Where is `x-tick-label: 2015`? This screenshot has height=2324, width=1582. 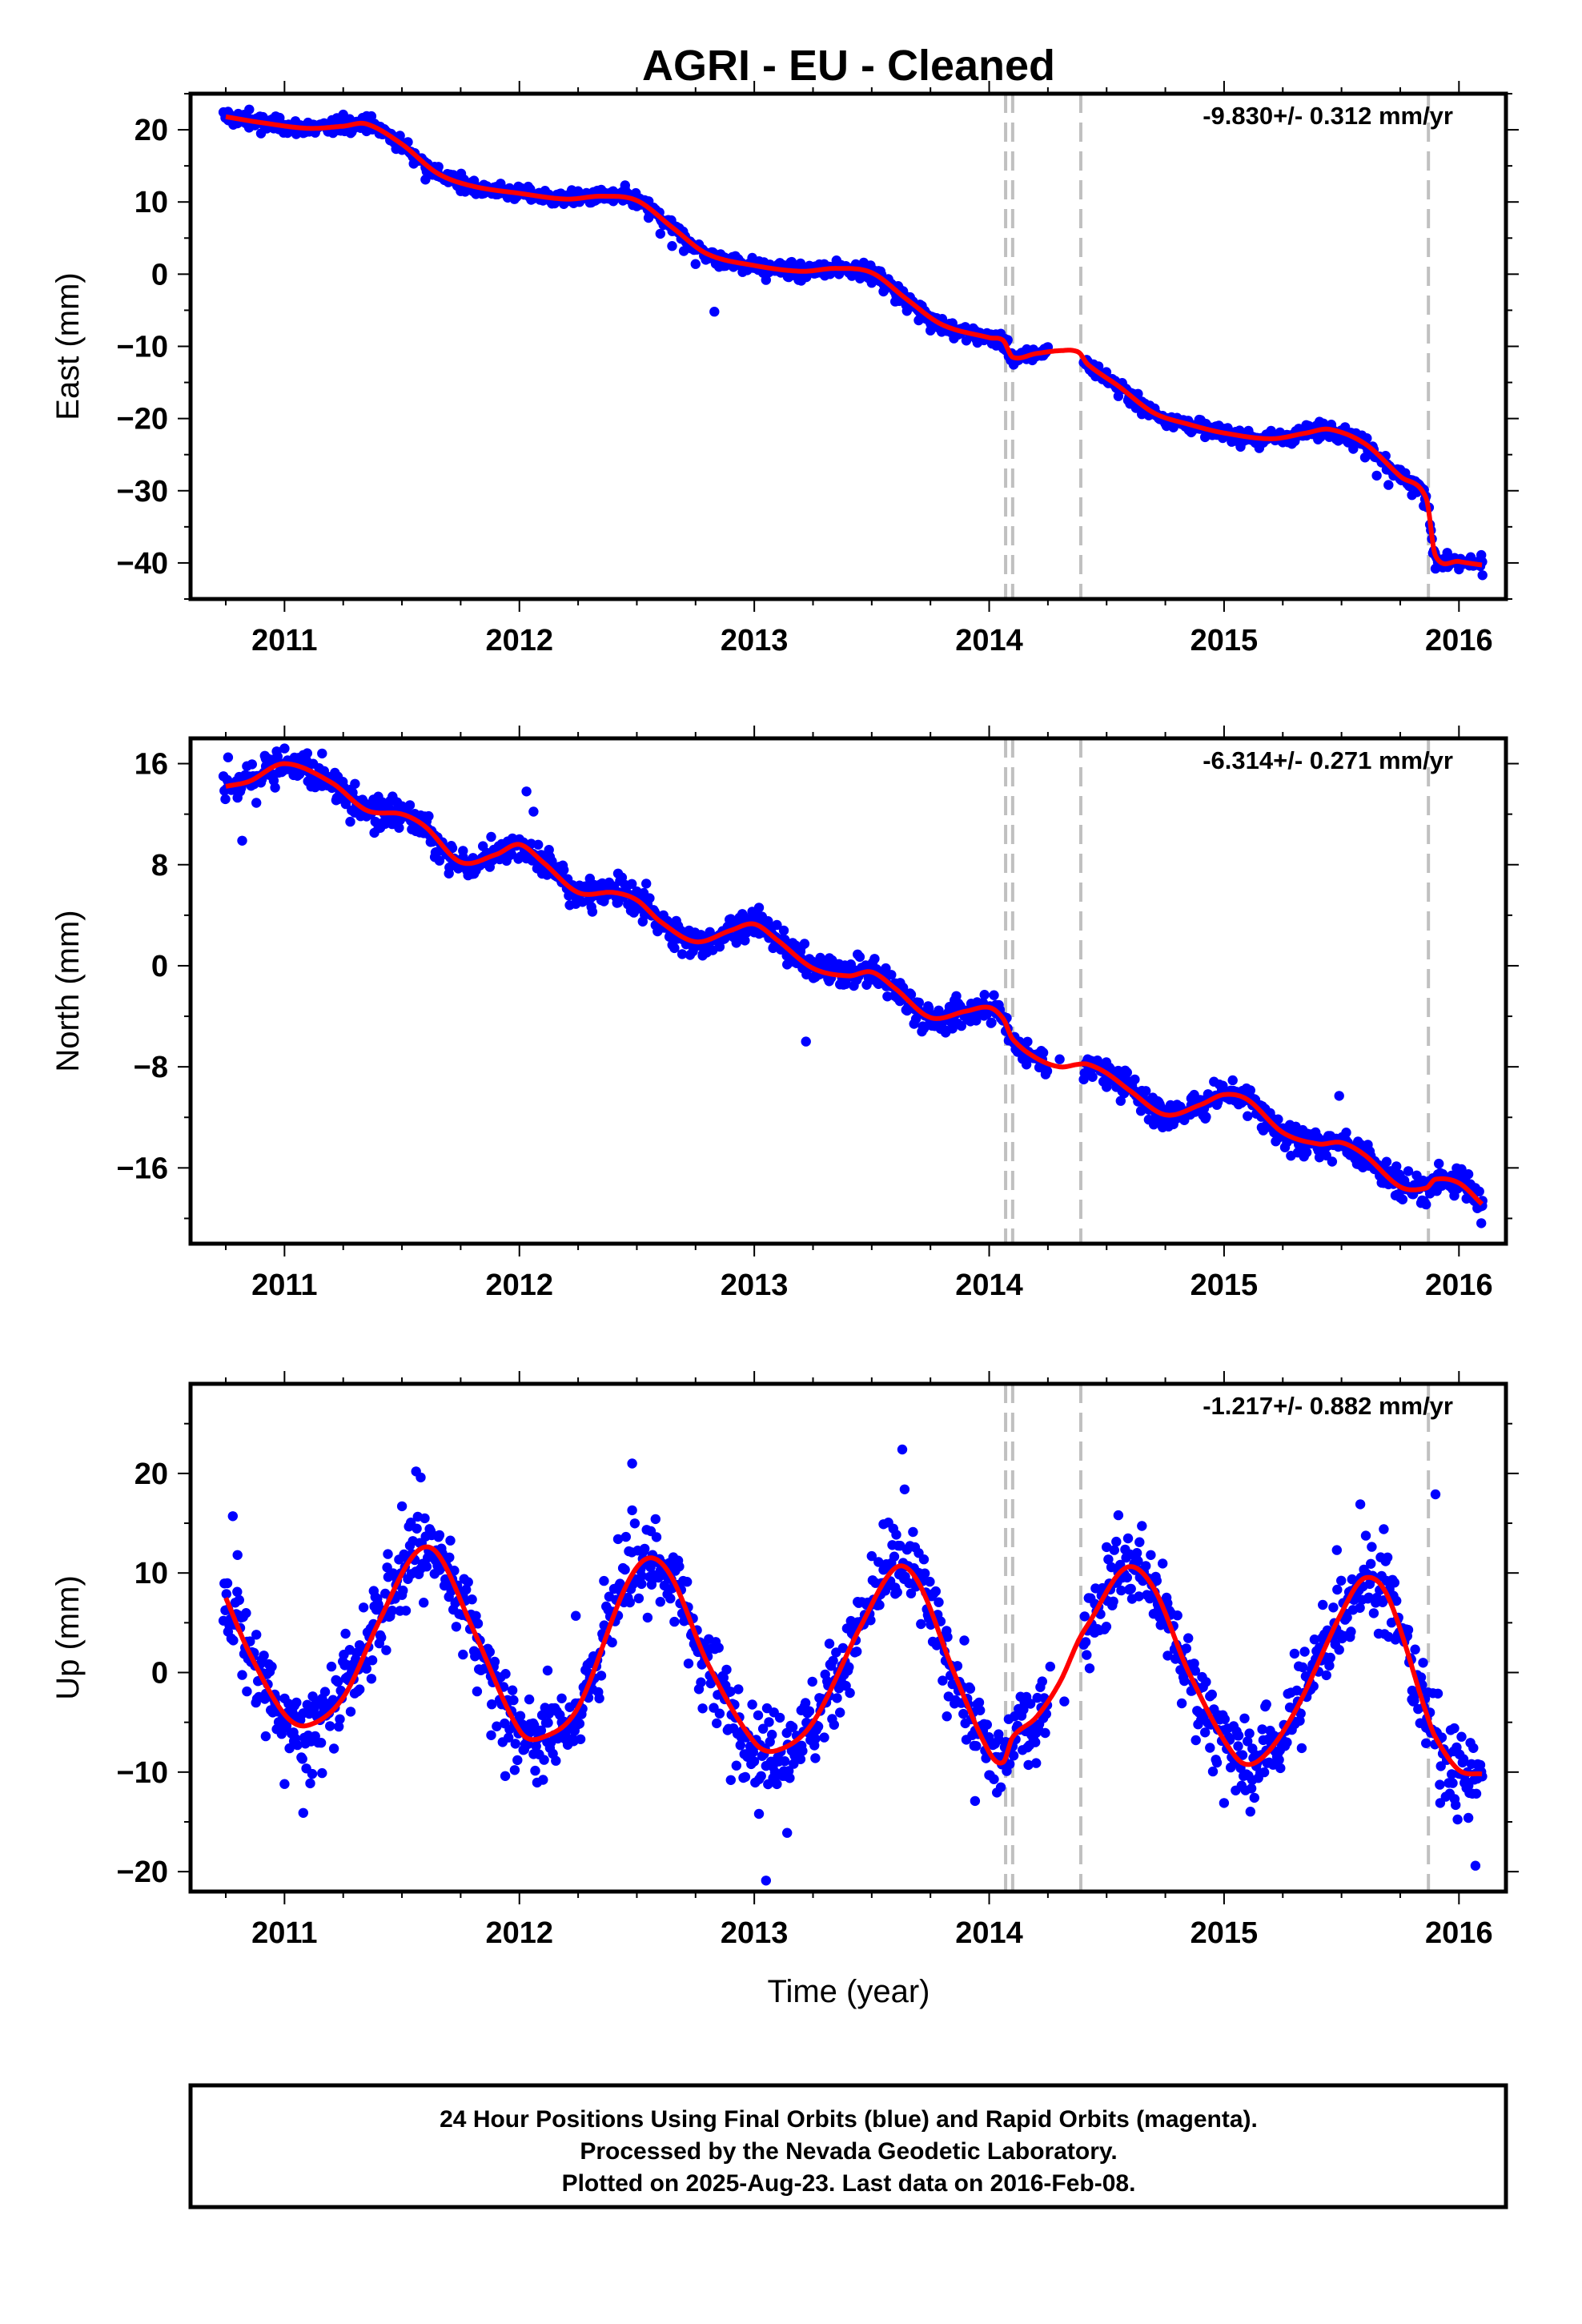
x-tick-label: 2015 is located at coordinates (1225, 1285).